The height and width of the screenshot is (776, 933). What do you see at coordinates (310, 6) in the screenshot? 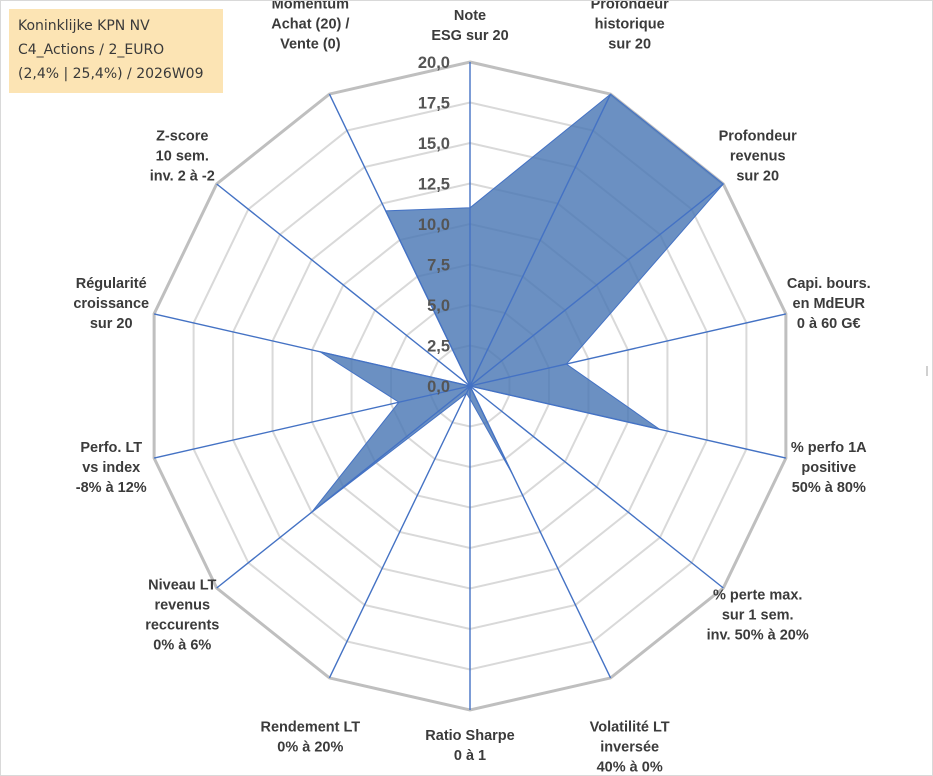
I see `axis-label-line: Momentum` at bounding box center [310, 6].